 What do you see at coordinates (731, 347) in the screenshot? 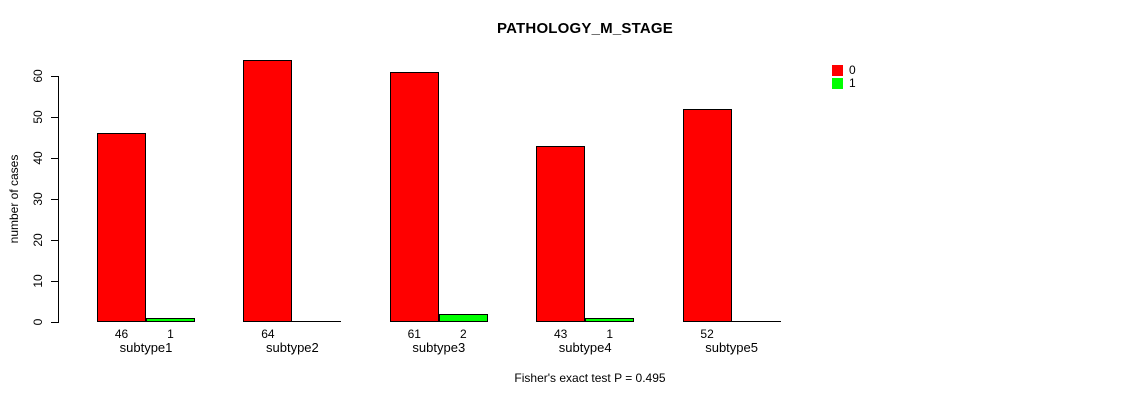
I see `category-label-subtype5: subtype5` at bounding box center [731, 347].